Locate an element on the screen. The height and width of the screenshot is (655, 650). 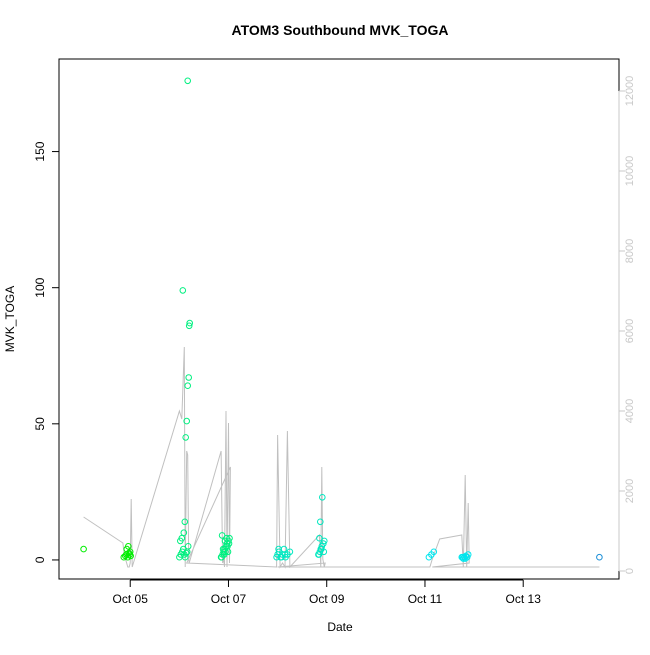
x-tick-label: Oct 07 is located at coordinates (229, 599).